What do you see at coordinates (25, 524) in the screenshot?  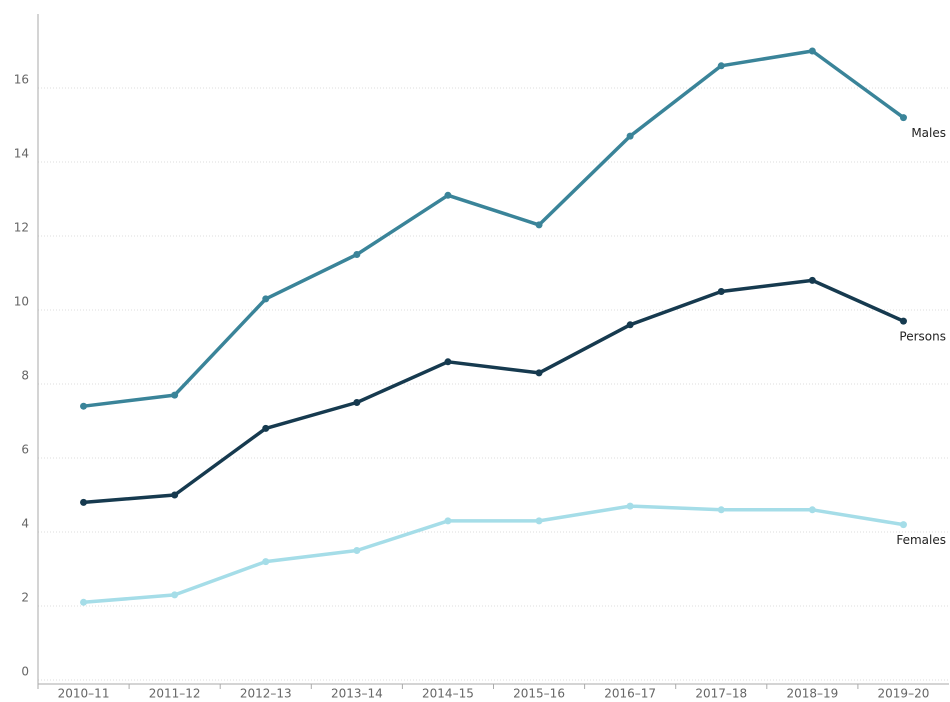 I see `y-tick-label: 4` at bounding box center [25, 524].